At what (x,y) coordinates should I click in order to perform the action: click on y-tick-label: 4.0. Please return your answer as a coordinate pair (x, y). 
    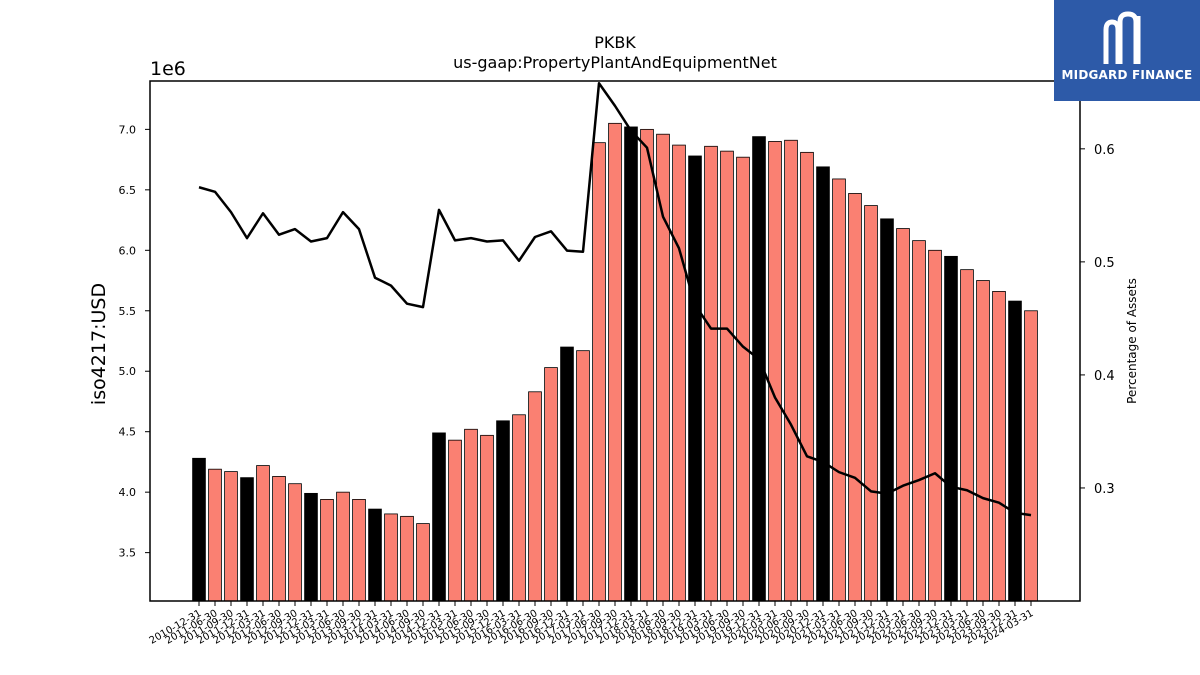
    Looking at the image, I should click on (128, 492).